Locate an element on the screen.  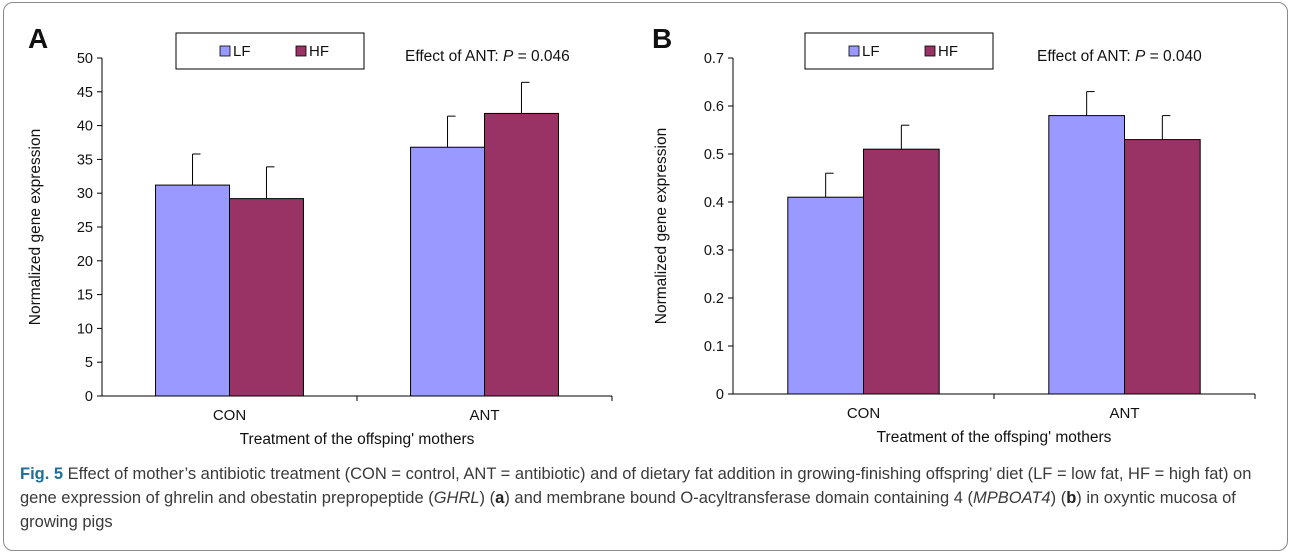
panel-b-bar-lf-con is located at coordinates (825, 295).